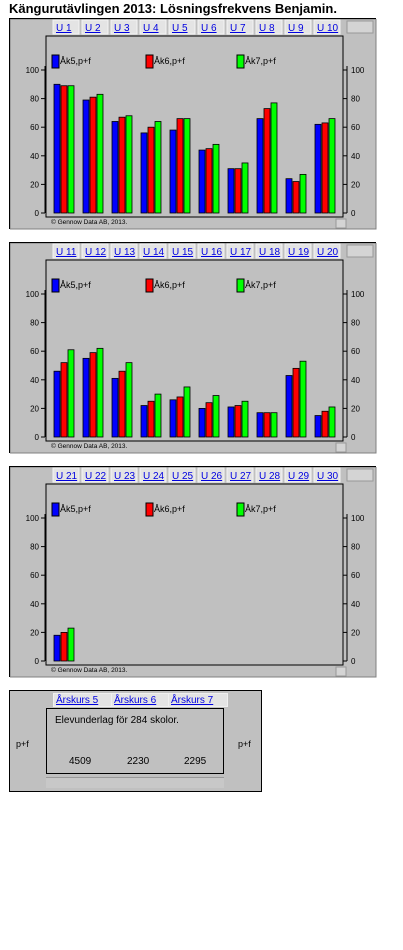 This screenshot has width=403, height=950. I want to click on question-tab: U 9, so click(298, 27).